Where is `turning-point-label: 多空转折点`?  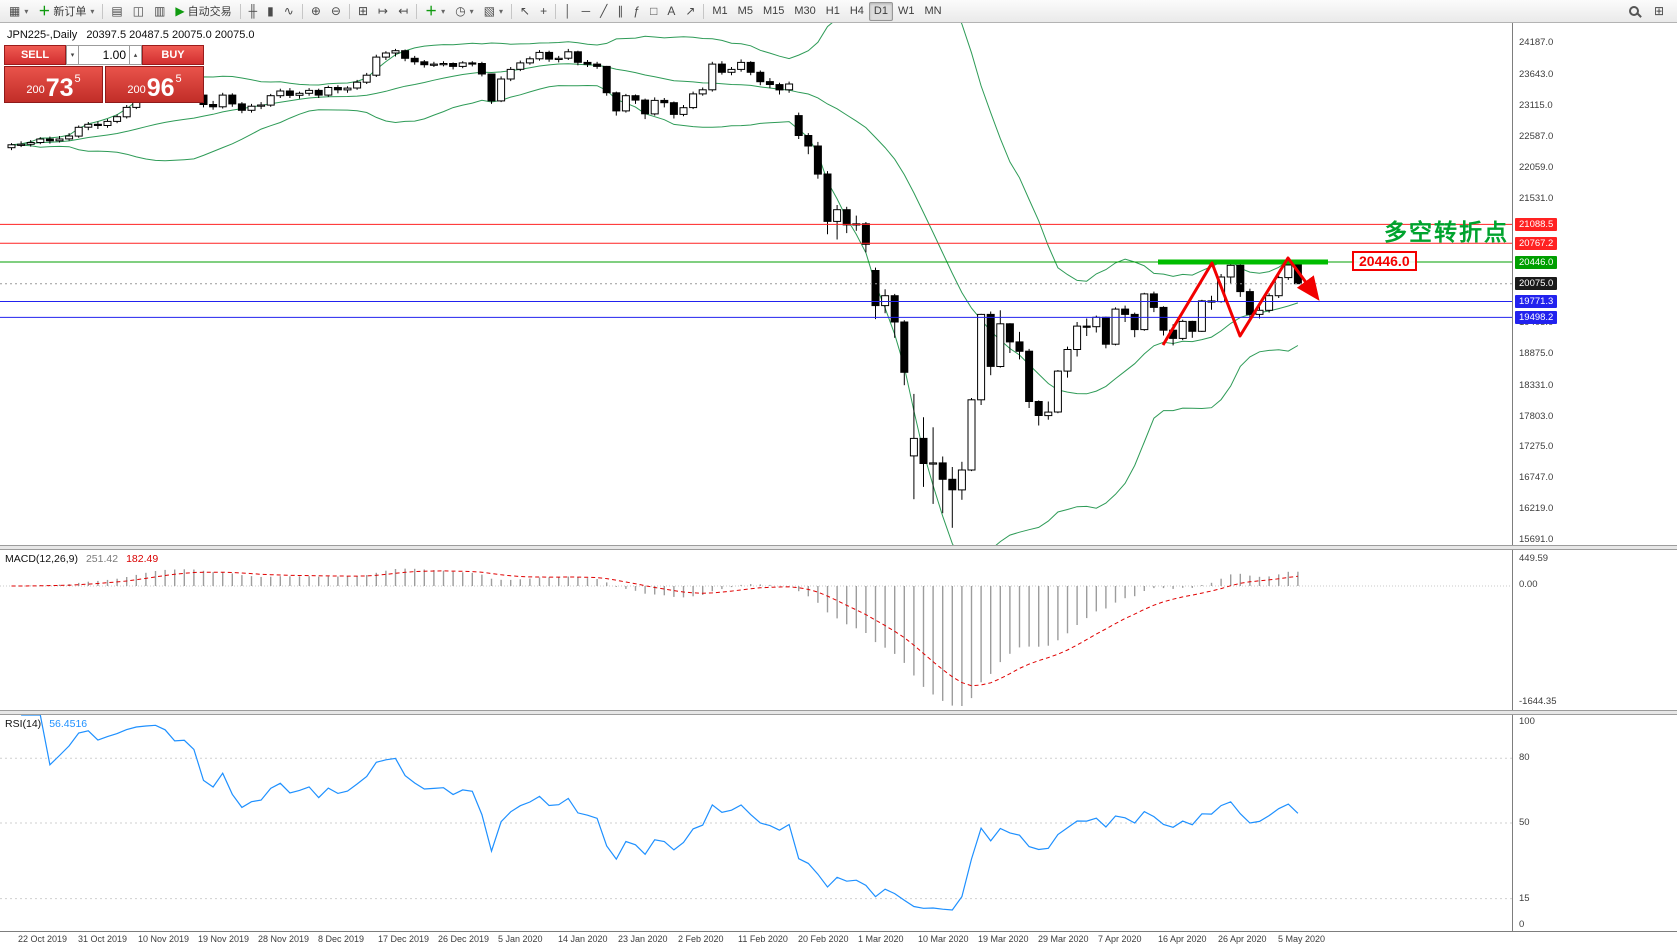
turning-point-label: 多空转折点 is located at coordinates (1446, 232).